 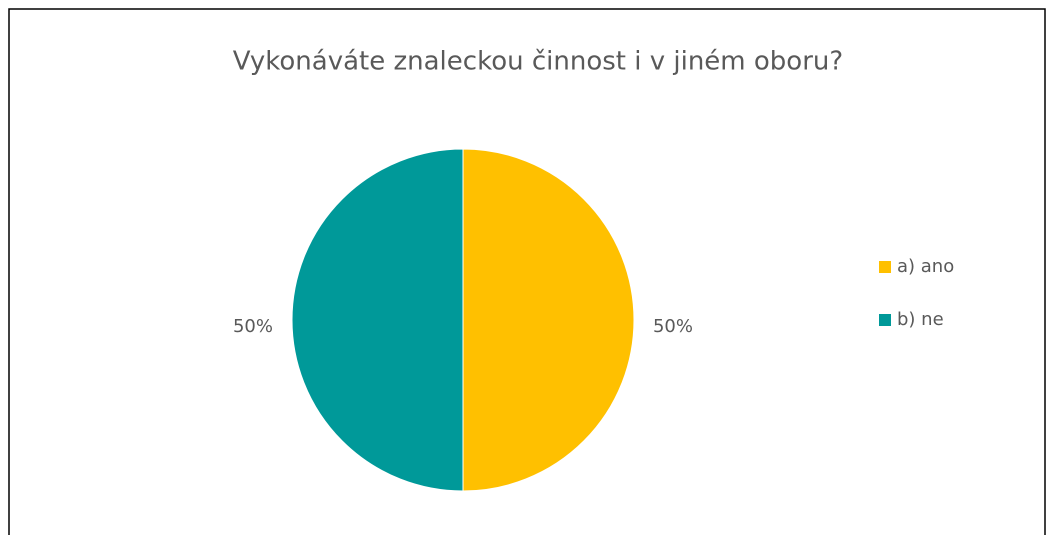 What do you see at coordinates (920, 319) in the screenshot?
I see `legend-label: b) ne` at bounding box center [920, 319].